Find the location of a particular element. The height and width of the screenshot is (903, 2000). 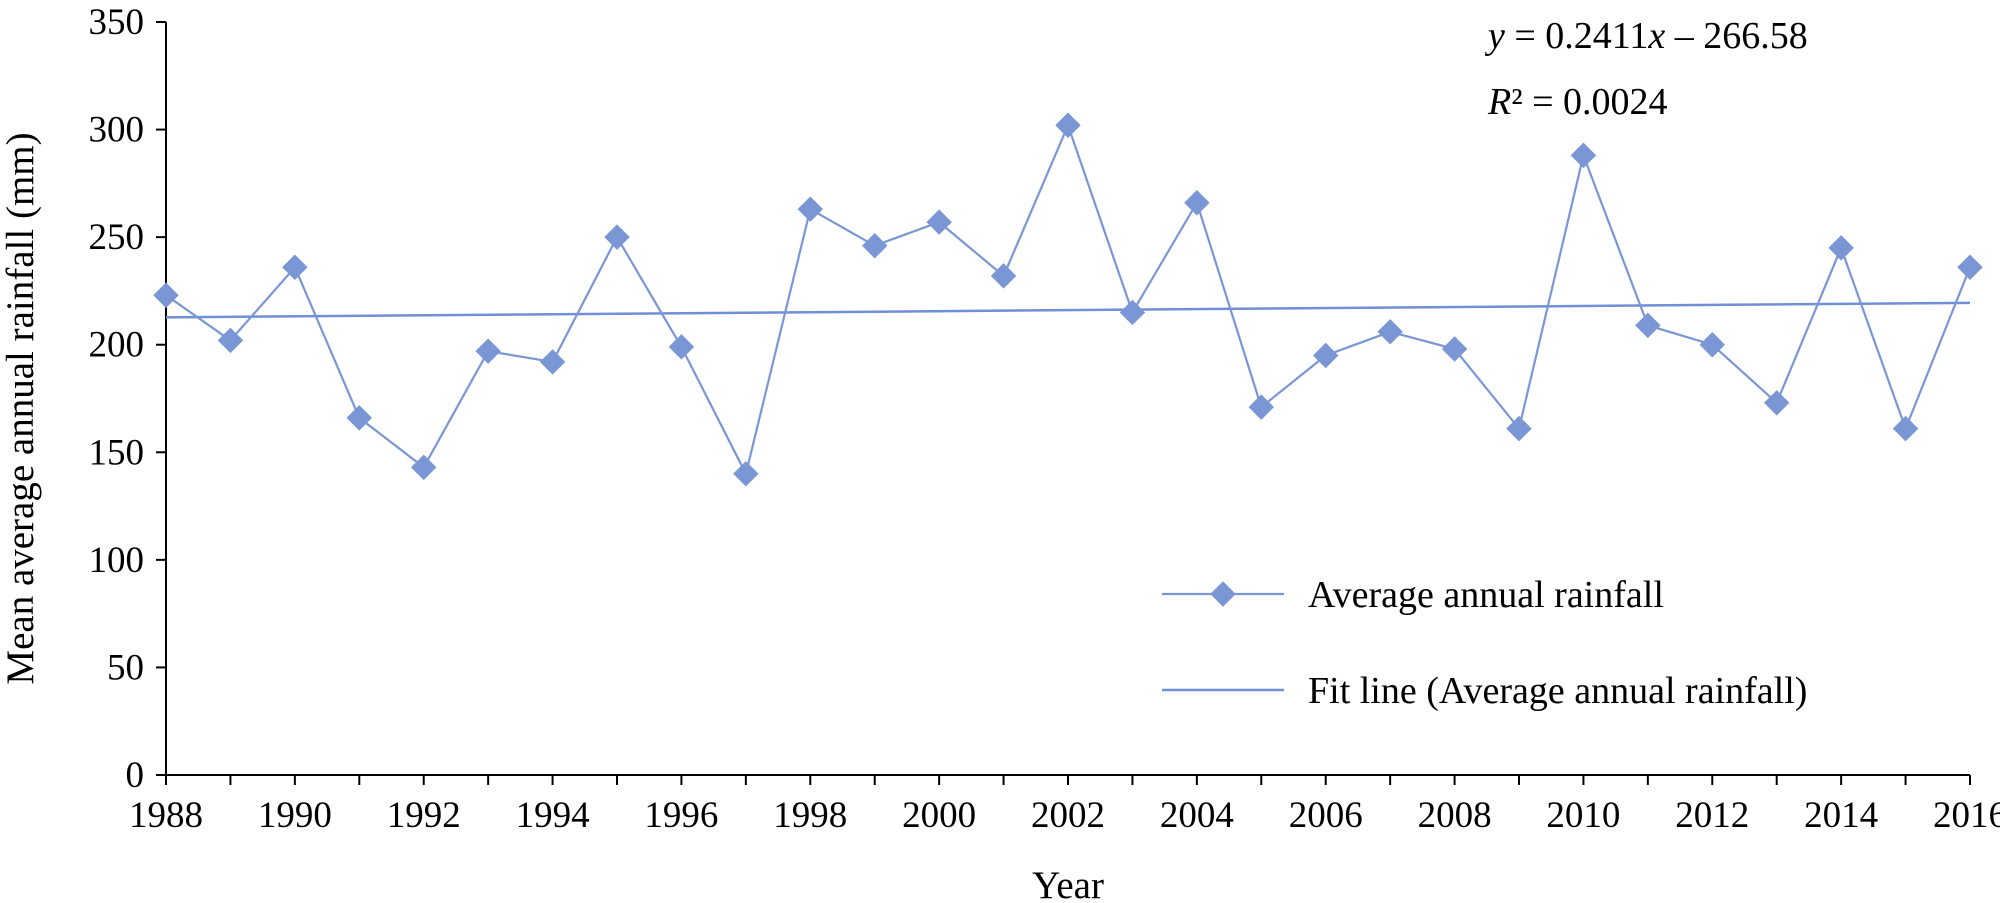

x-tick-label: 2002 is located at coordinates (1068, 815).